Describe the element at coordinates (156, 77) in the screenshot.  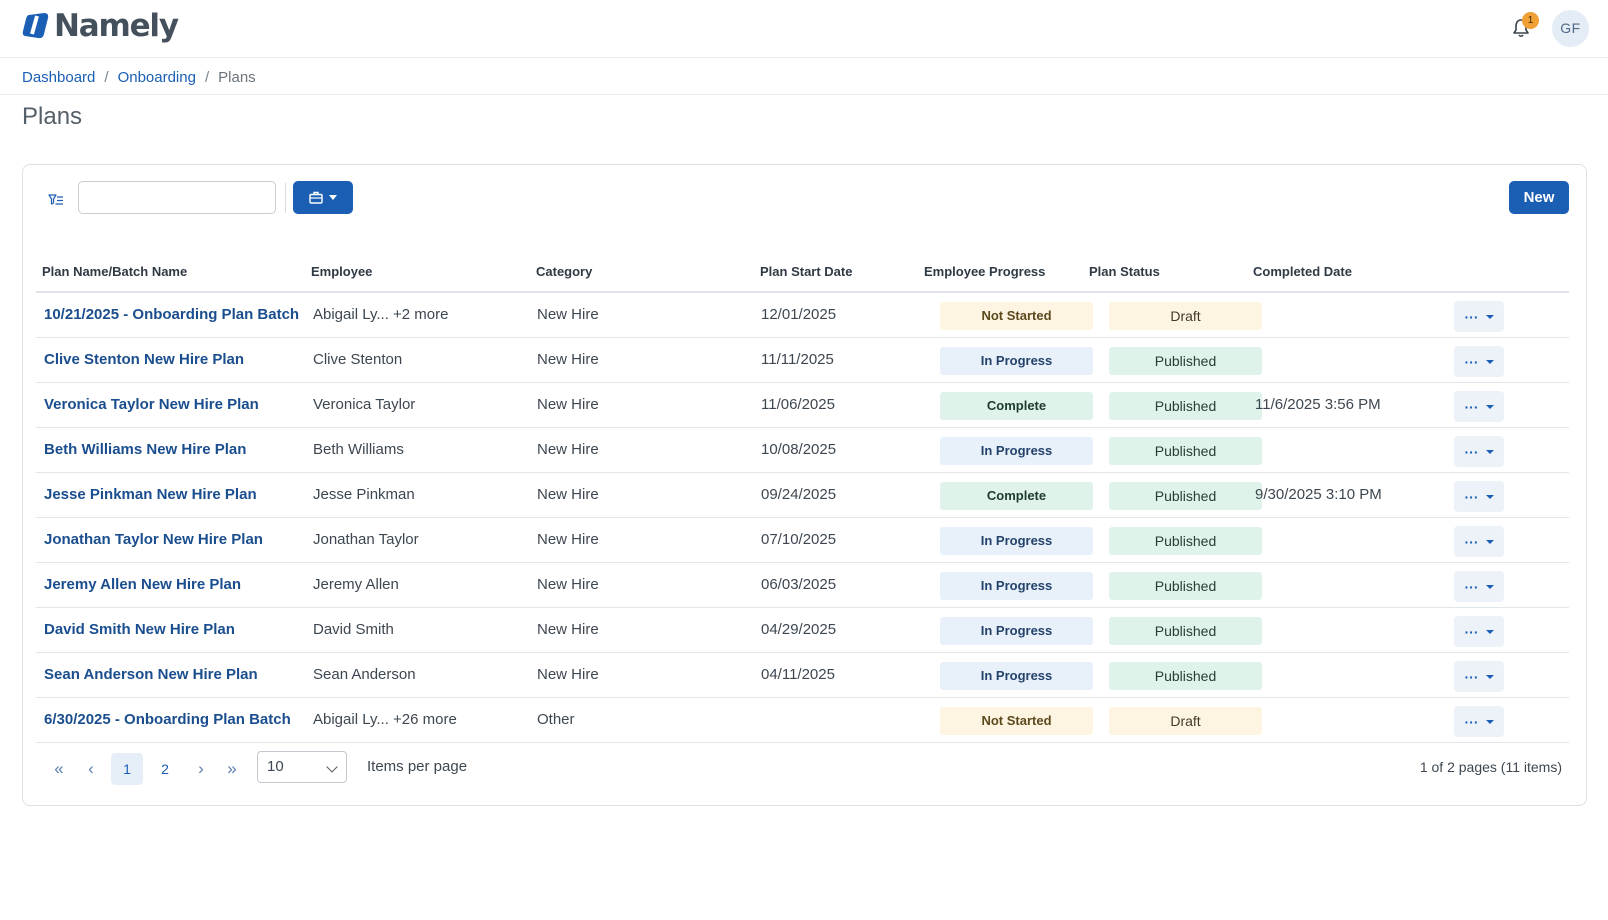
I see `breadcrumb-onboarding-link: Onboarding` at that location.